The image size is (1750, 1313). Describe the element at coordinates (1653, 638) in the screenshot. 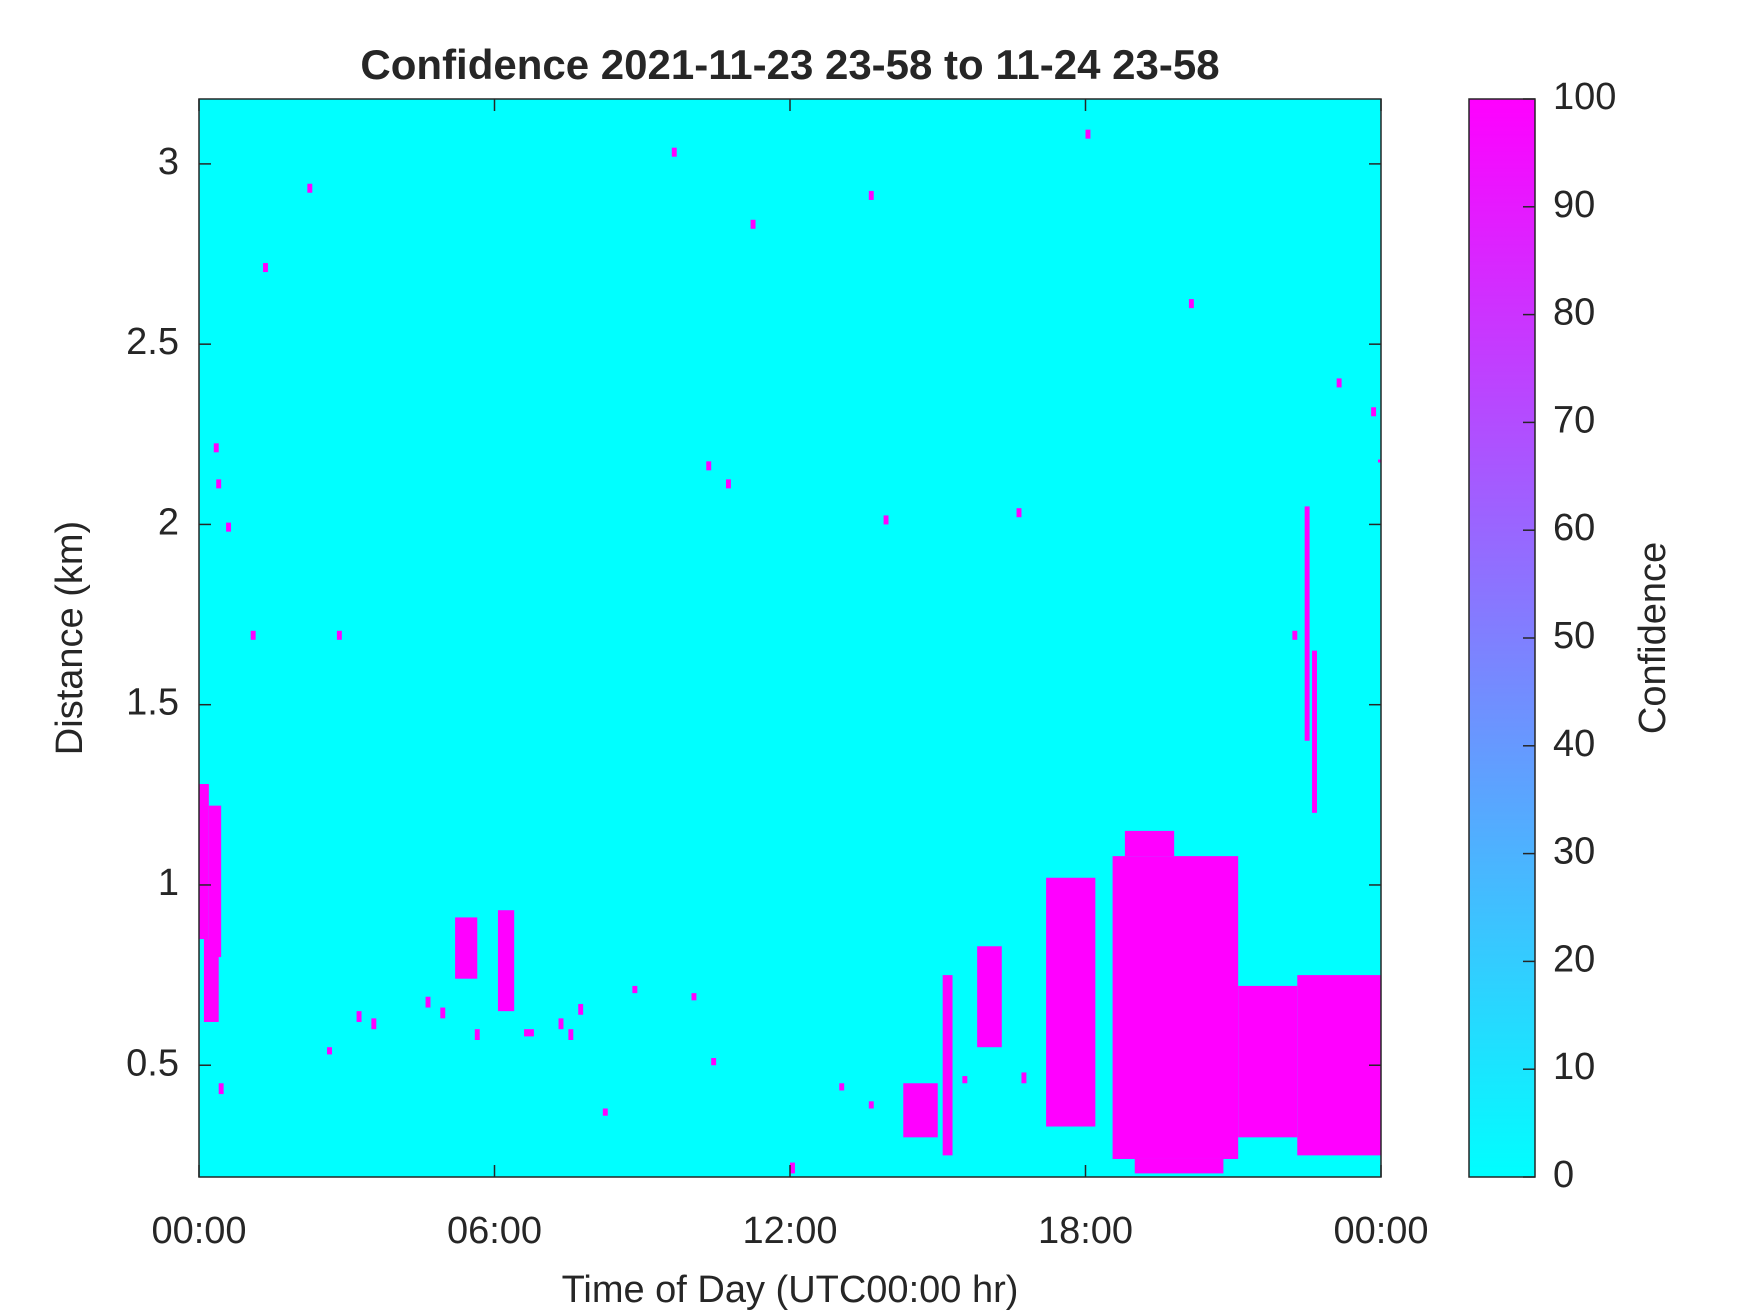

I see `colorbar-label: Confidence` at that location.